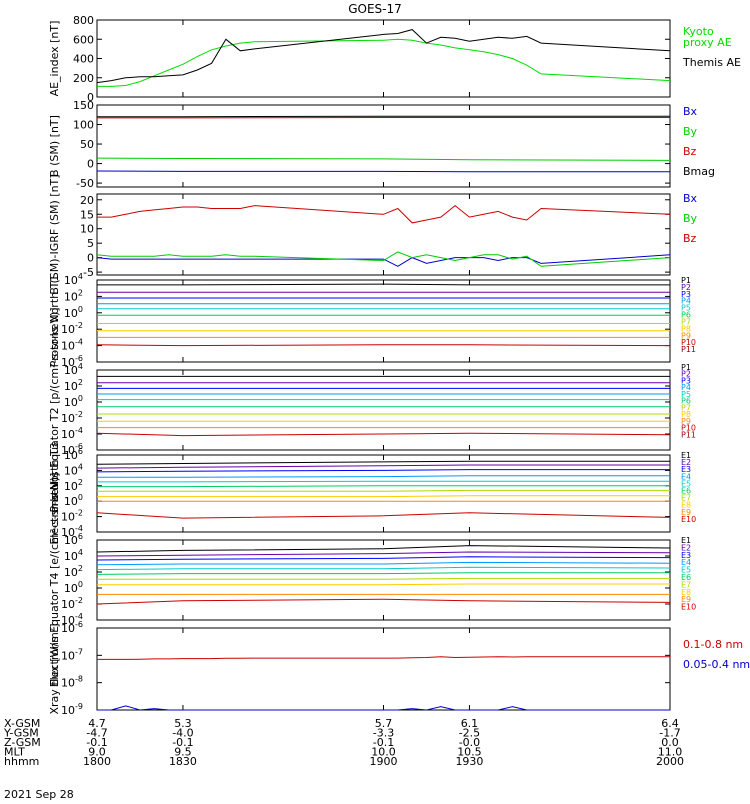 This screenshot has height=804, width=750. What do you see at coordinates (87, 200) in the screenshot?
I see `y-tick-label: 20` at bounding box center [87, 200].